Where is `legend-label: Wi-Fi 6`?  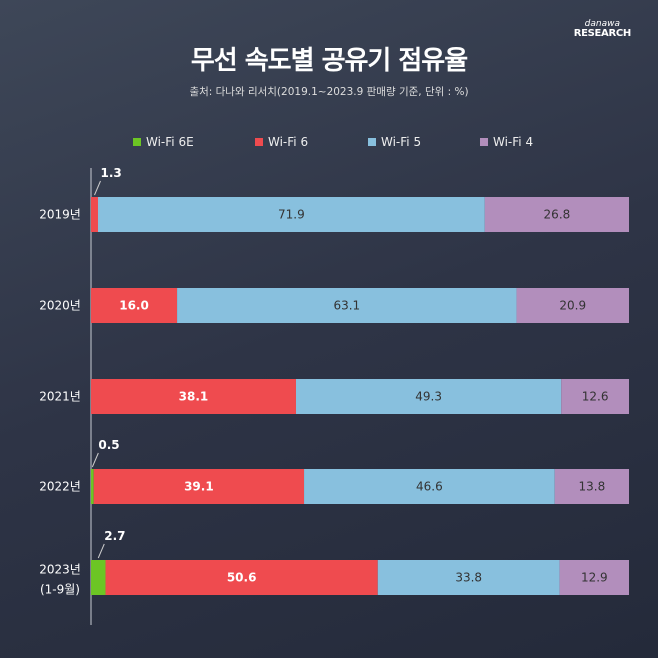
legend-label: Wi-Fi 6 is located at coordinates (288, 142).